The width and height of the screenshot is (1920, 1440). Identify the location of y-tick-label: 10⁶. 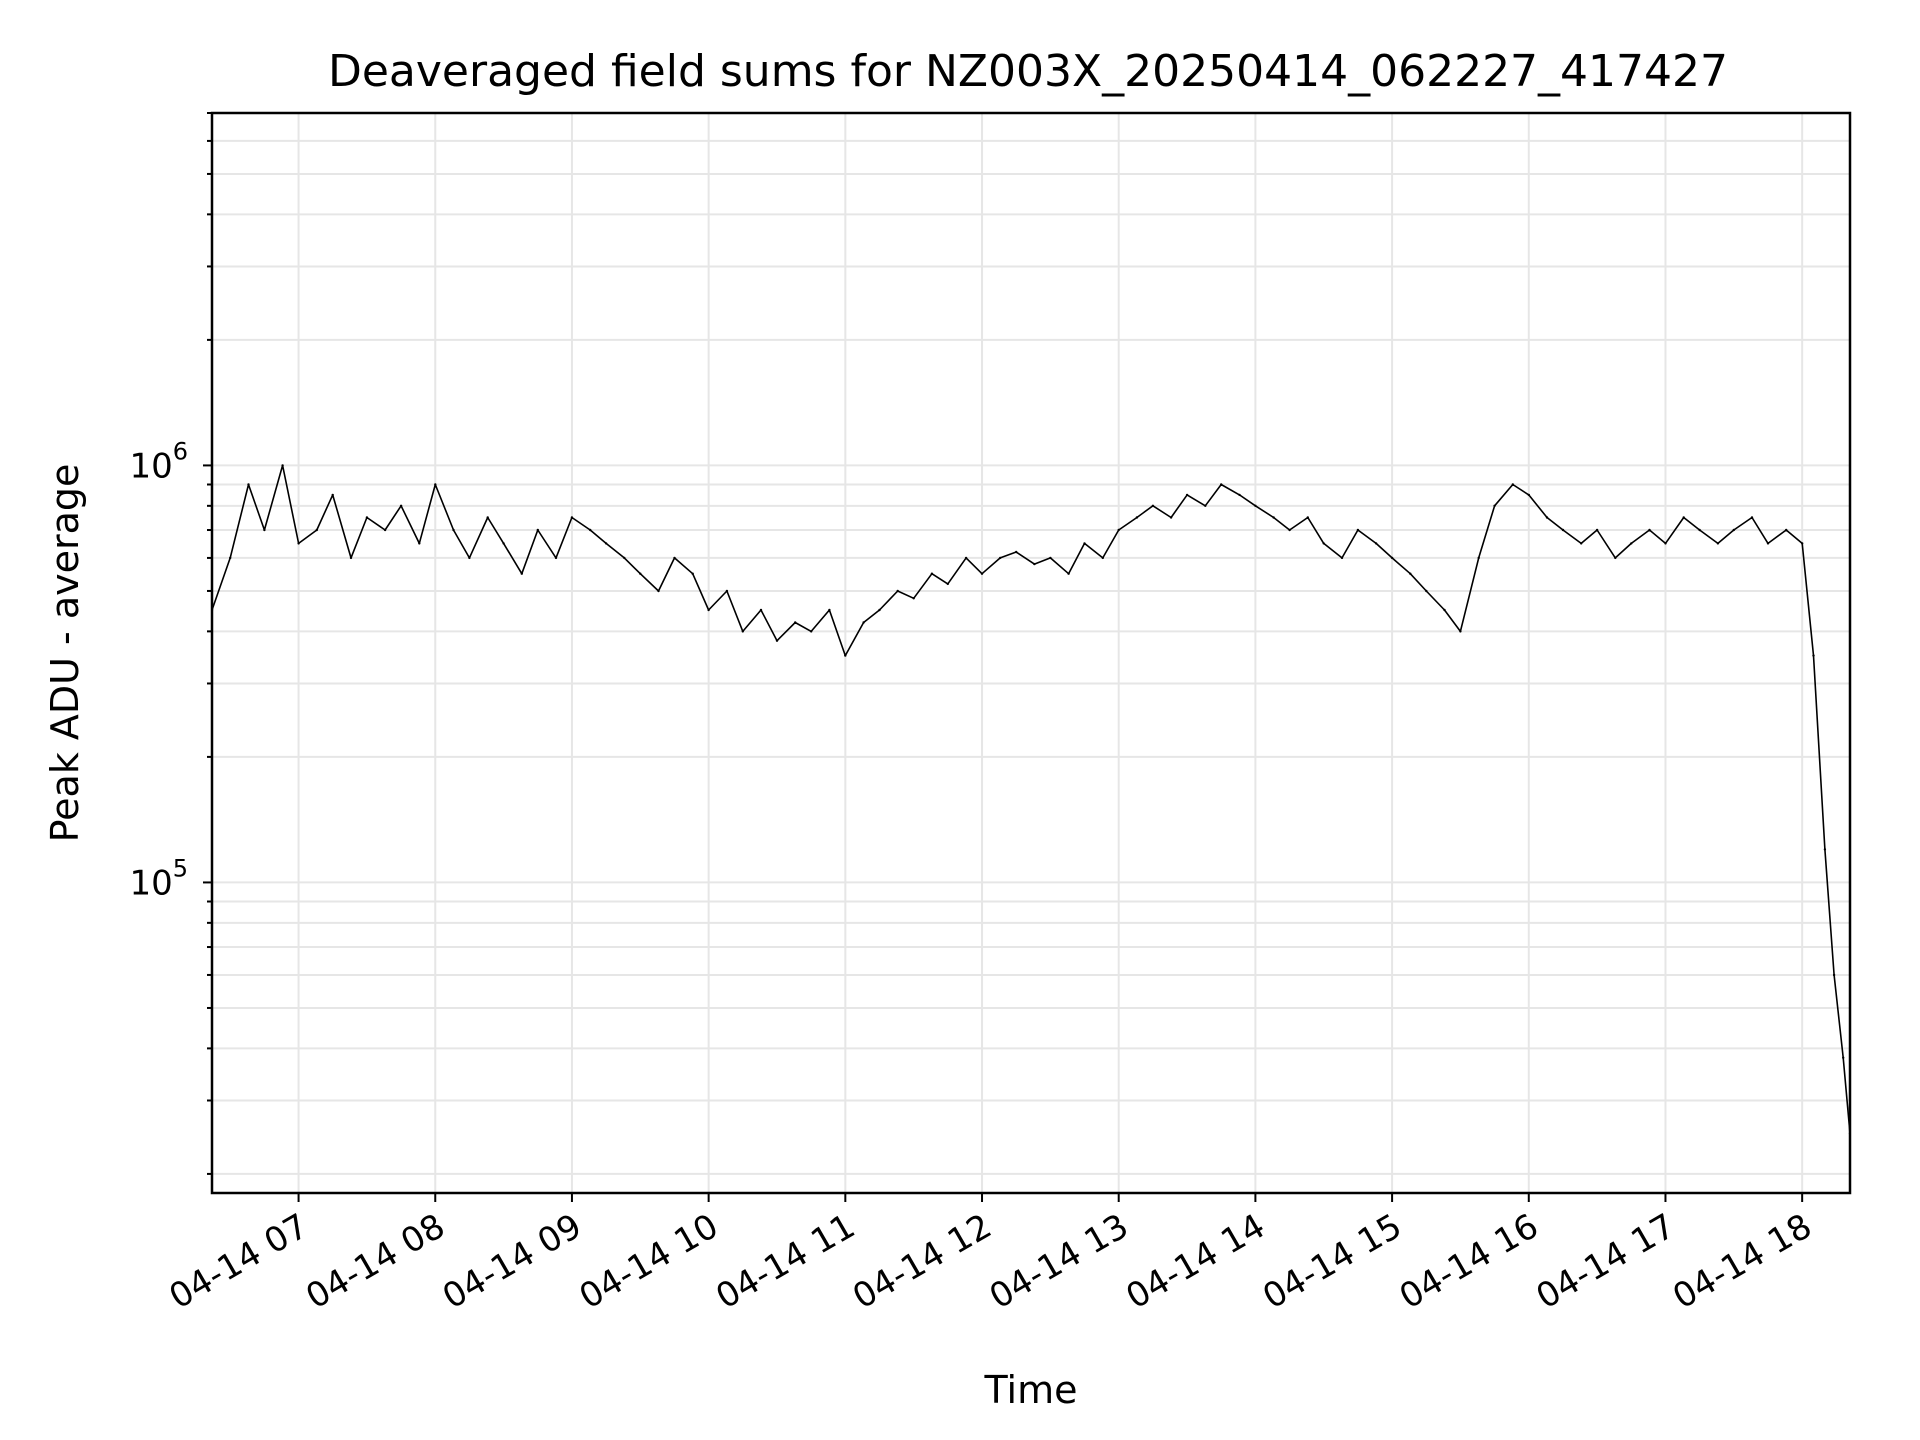
(158, 461).